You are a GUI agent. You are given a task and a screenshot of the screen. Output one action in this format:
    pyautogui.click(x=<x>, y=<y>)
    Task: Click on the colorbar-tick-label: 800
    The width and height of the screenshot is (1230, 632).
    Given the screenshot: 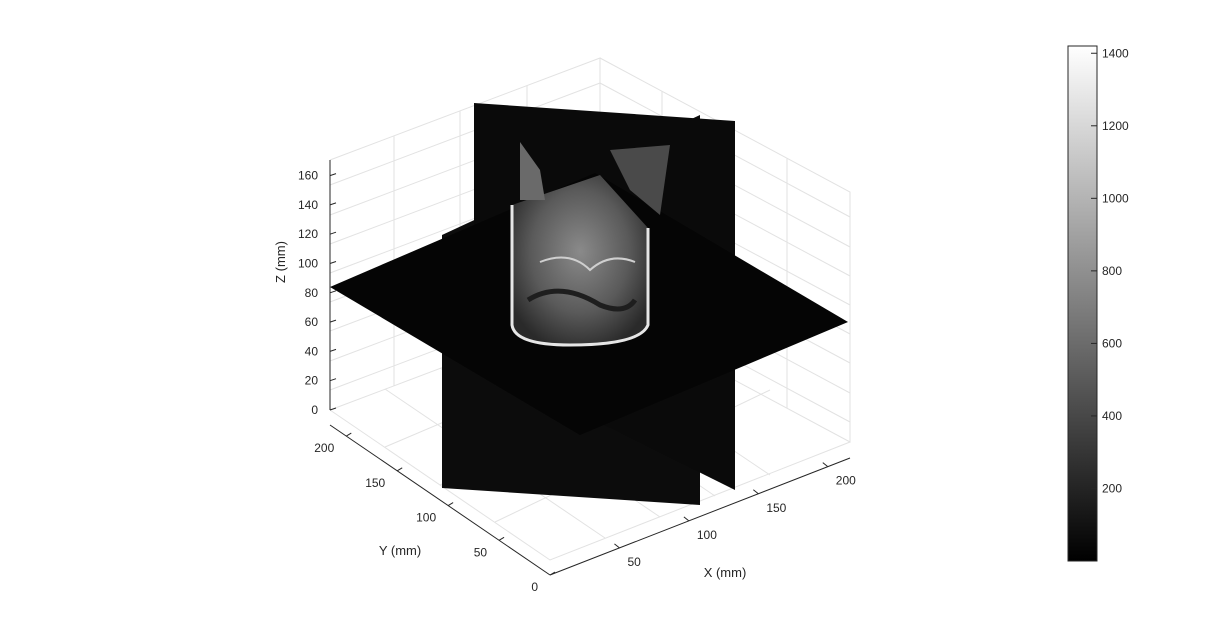 What is the action you would take?
    pyautogui.click(x=1112, y=271)
    